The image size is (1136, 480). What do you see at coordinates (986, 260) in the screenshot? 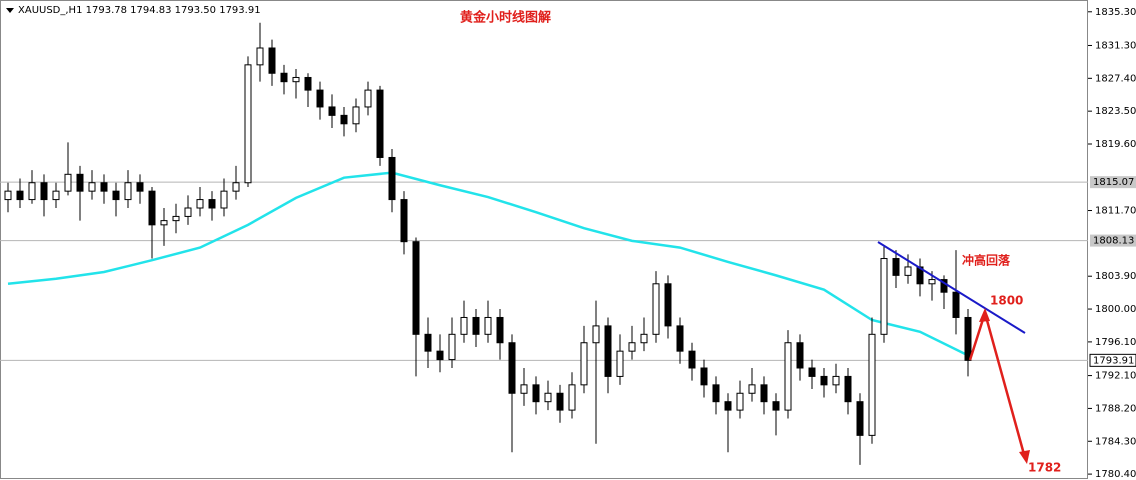
I see `annotation: 冲高回落` at bounding box center [986, 260].